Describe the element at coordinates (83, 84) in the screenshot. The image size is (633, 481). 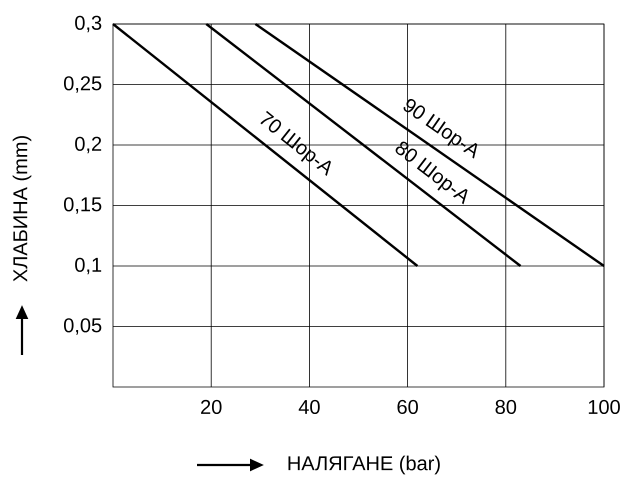
I see `y-tick-label: 0,25` at that location.